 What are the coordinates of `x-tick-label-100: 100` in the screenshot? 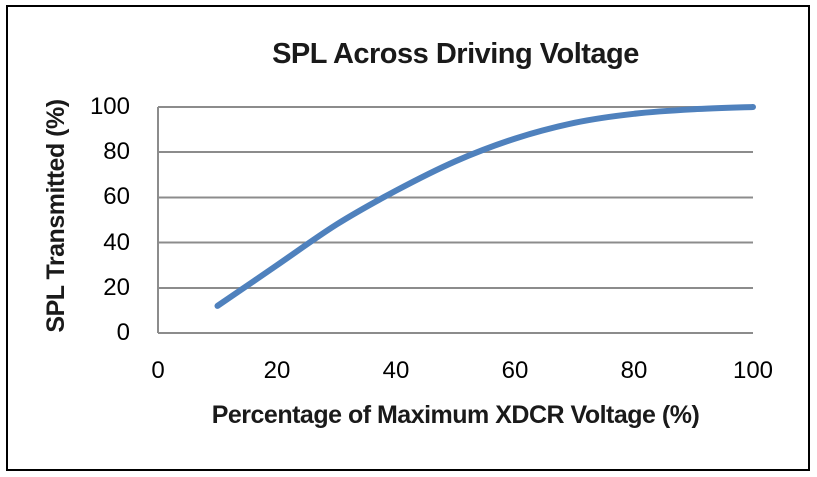 It's located at (753, 370).